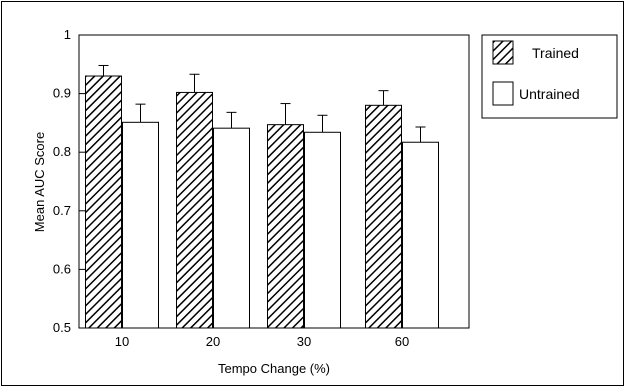  I want to click on x-tick-label: 30, so click(304, 341).